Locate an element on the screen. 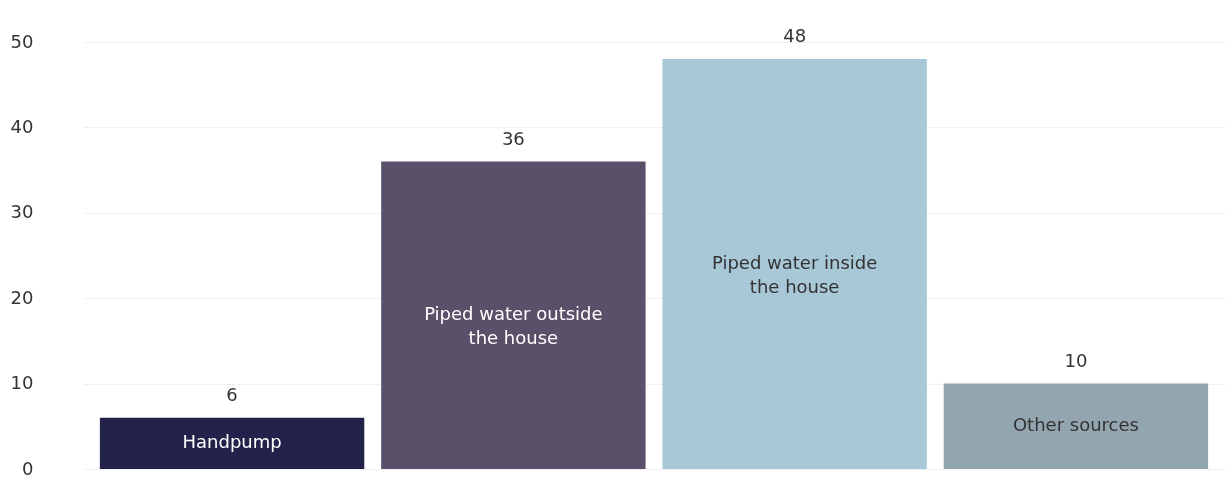 This screenshot has width=1230, height=483. y-tick-label: 10 is located at coordinates (22, 383).